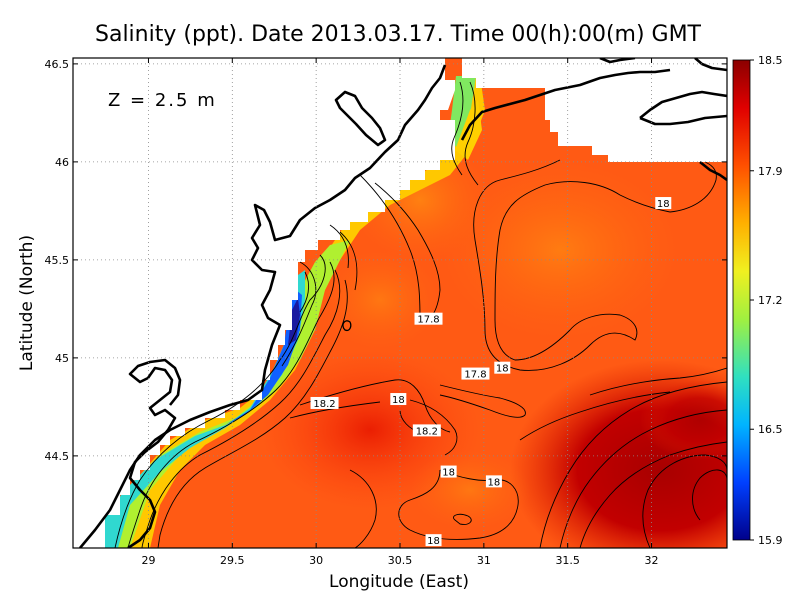 Image resolution: width=800 pixels, height=600 pixels. Describe the element at coordinates (770, 300) in the screenshot. I see `colorbar-tick-label: 17.2` at that location.